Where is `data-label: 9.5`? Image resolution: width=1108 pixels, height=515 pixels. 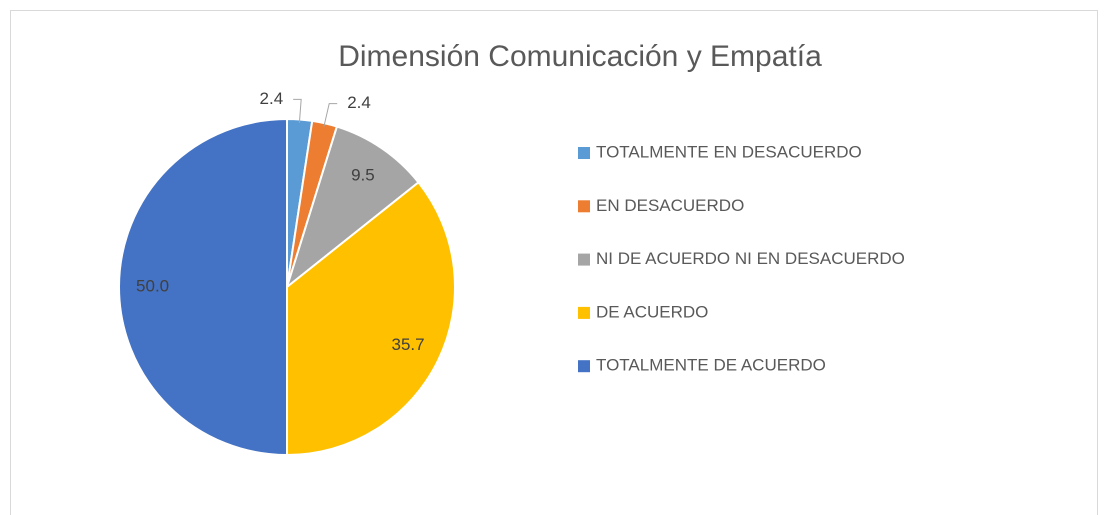 data-label: 9.5 is located at coordinates (363, 175).